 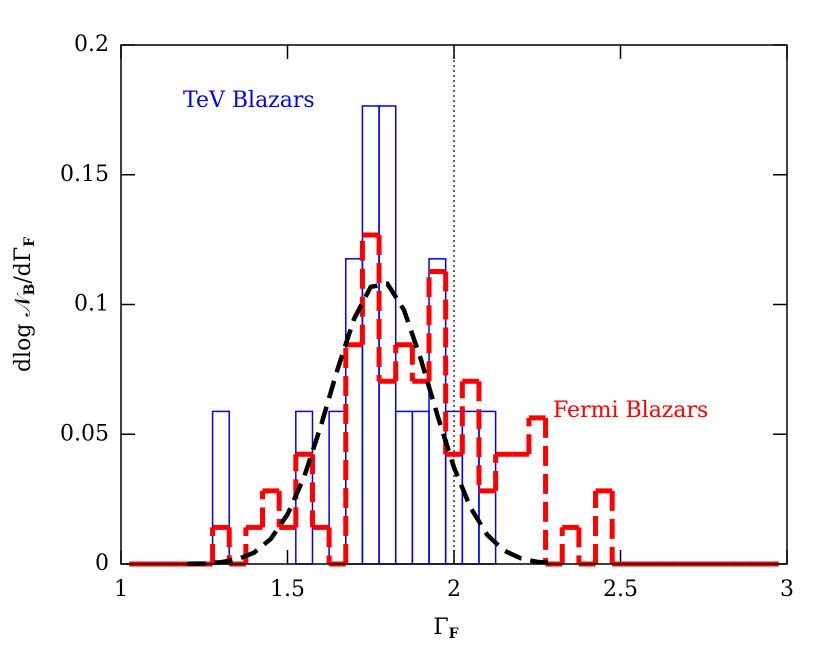 I want to click on x-tick-label: 2.5, so click(x=620, y=589).